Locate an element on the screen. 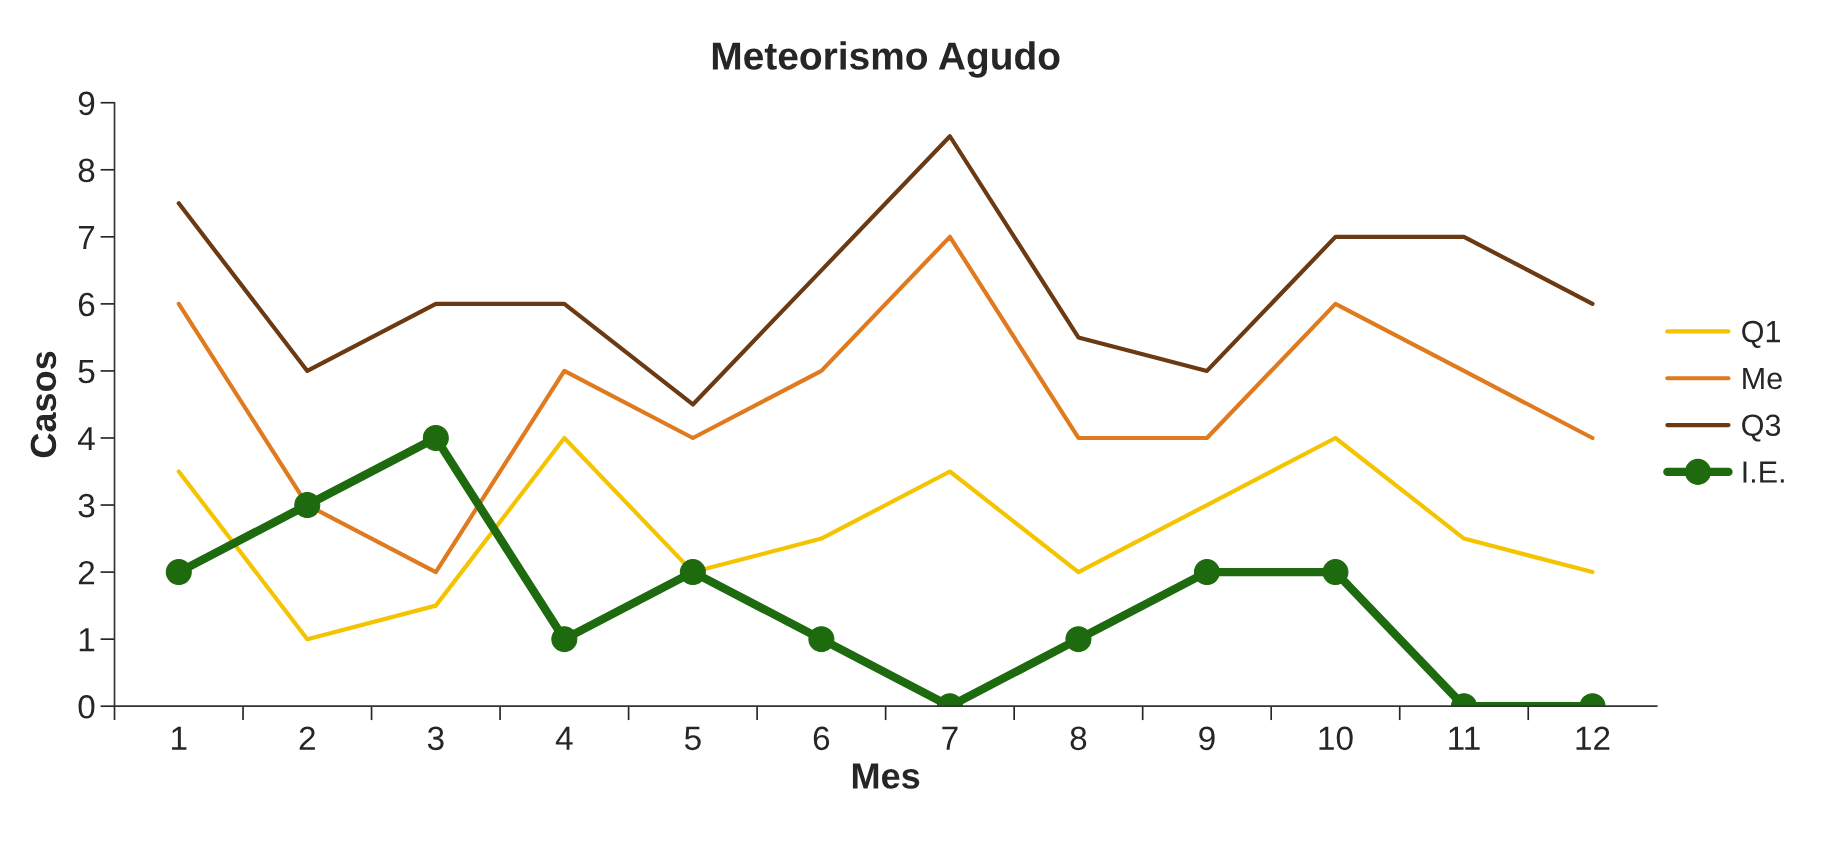 This screenshot has height=856, width=1847. x-tick-label: 12 is located at coordinates (1593, 738).